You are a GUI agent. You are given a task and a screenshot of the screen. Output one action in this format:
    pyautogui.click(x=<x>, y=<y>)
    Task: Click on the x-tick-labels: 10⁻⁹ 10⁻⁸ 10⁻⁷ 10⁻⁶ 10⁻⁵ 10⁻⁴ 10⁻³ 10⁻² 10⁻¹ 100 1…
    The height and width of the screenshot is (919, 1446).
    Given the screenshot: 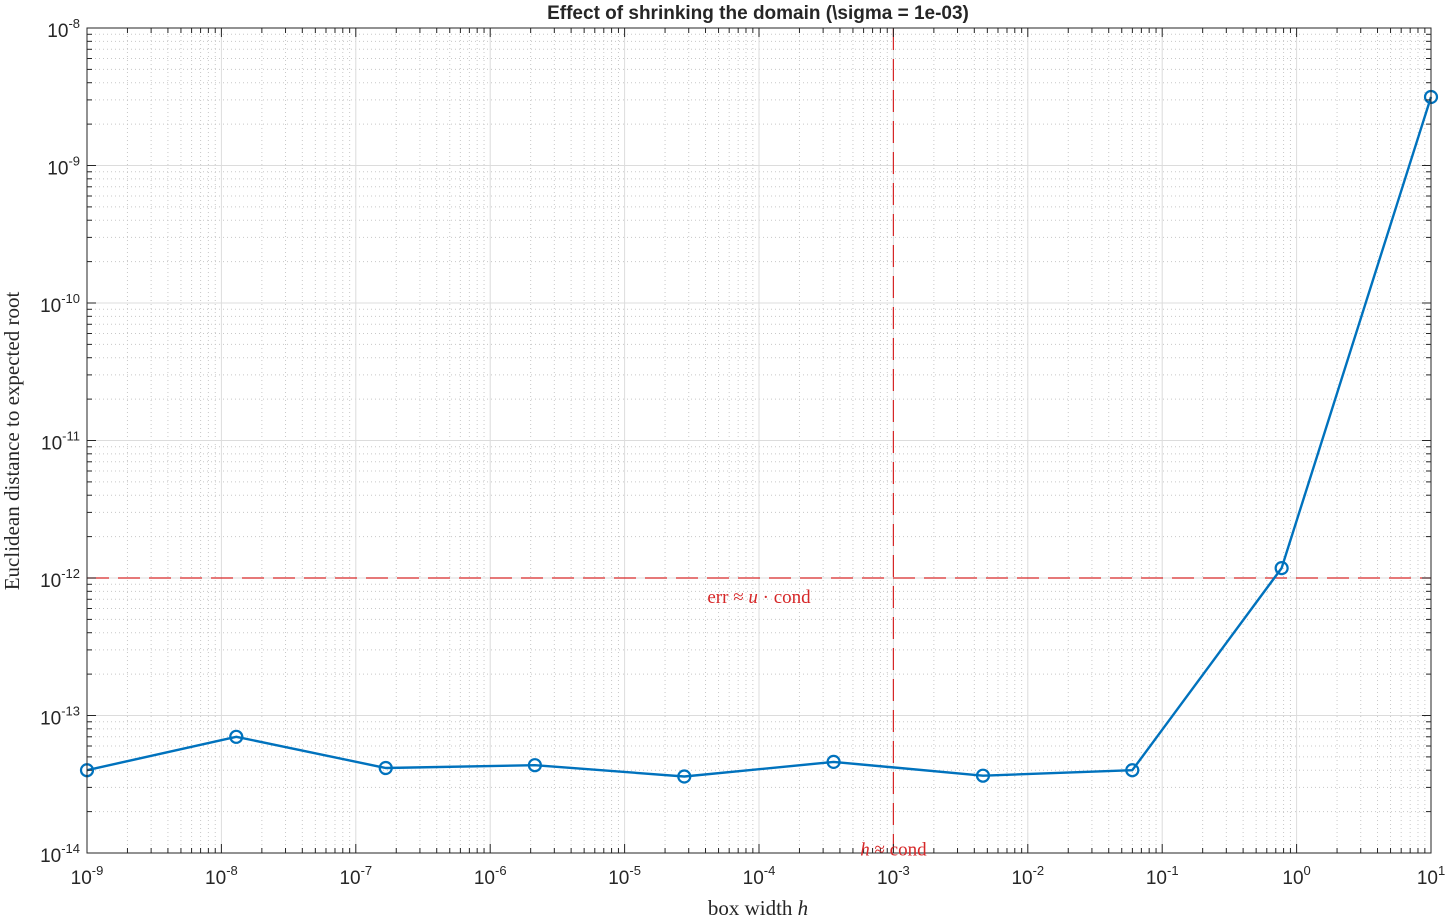 What is the action you would take?
    pyautogui.click(x=758, y=876)
    